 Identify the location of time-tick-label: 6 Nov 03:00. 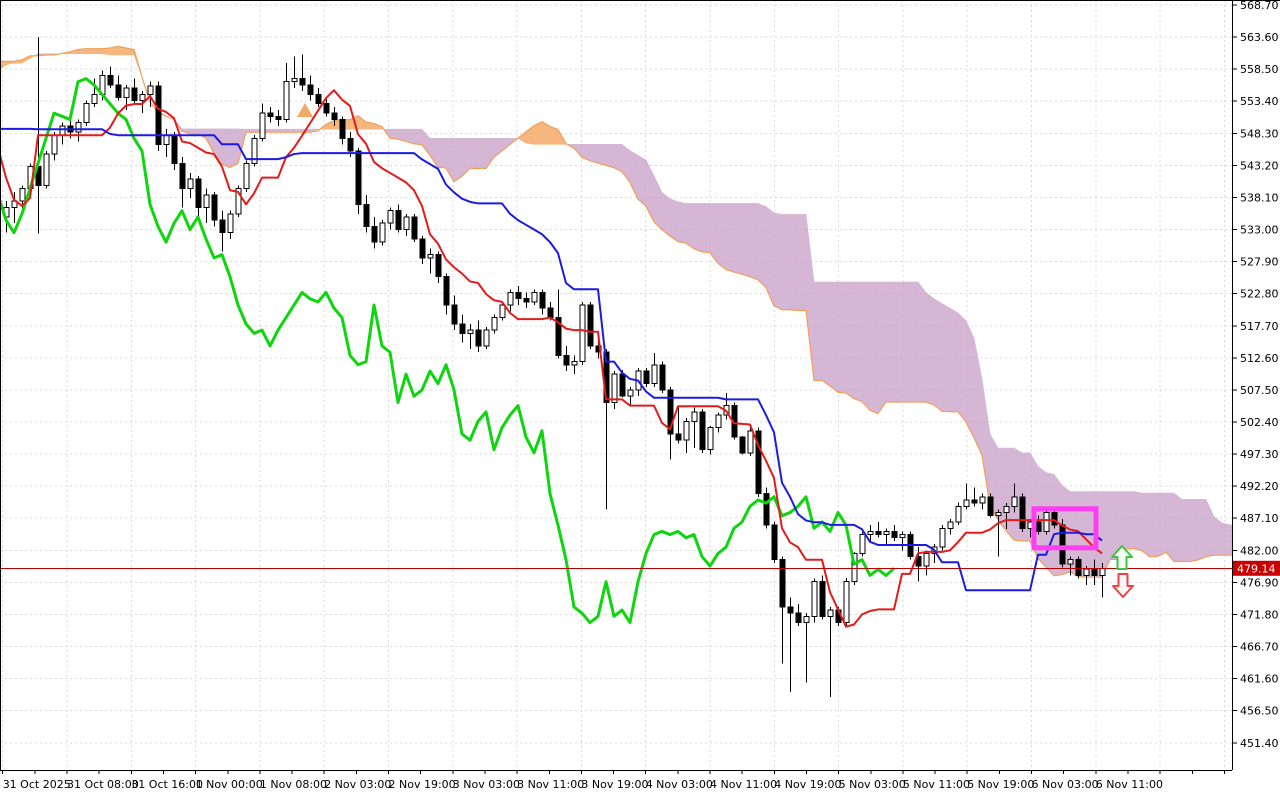
(1065, 784).